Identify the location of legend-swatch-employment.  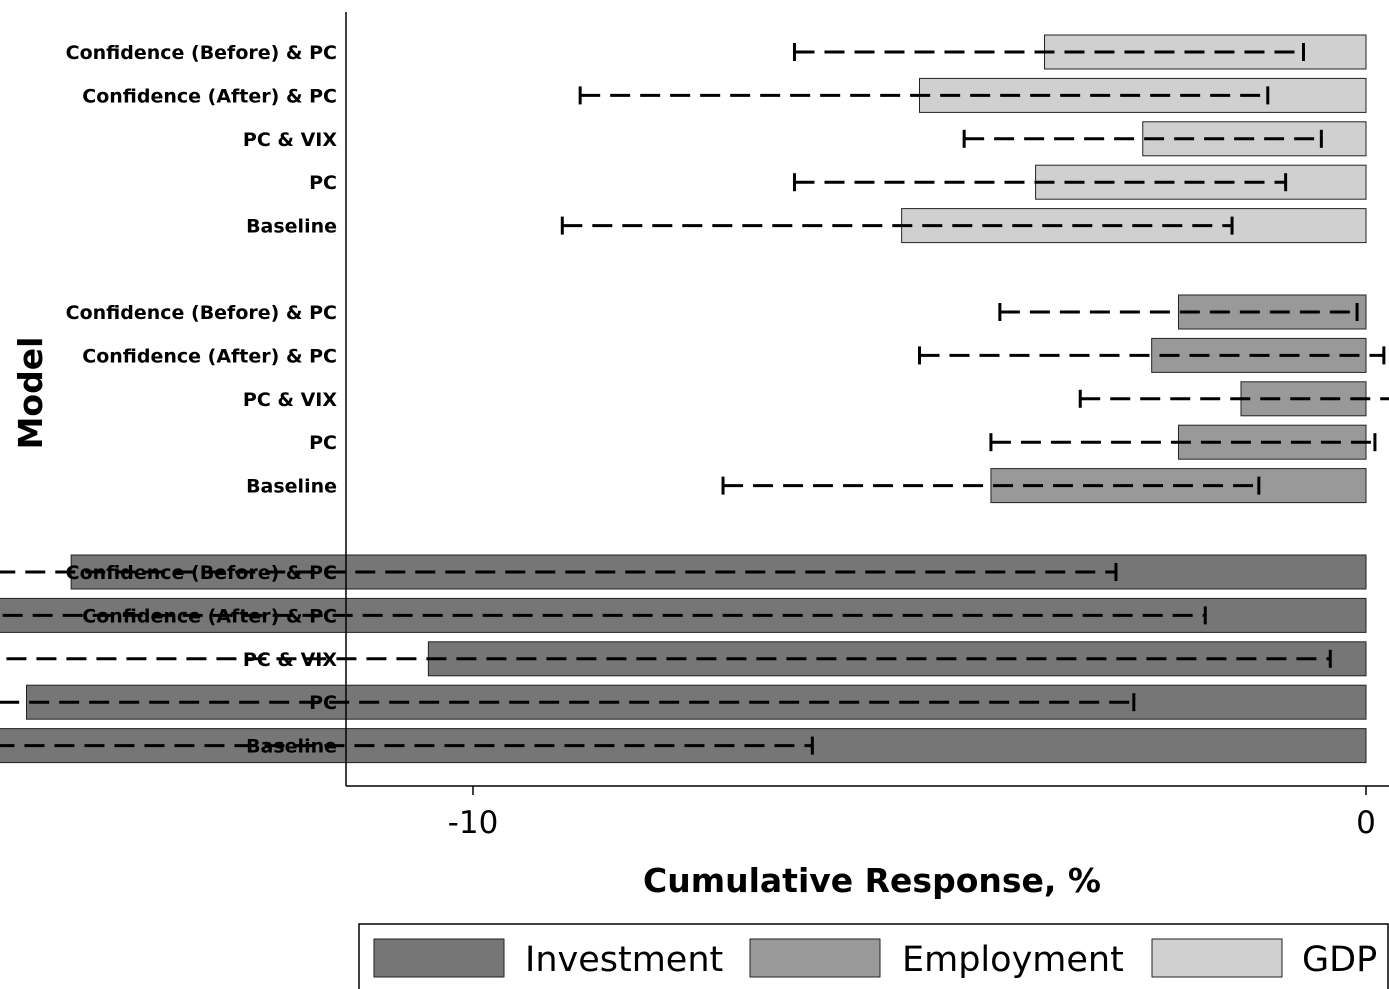
(815, 958).